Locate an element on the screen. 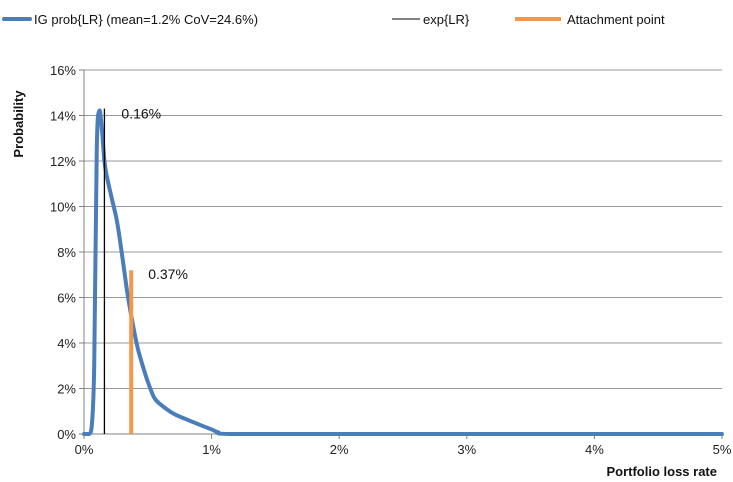 The image size is (733, 482). x-tick-label: 5% is located at coordinates (722, 449).